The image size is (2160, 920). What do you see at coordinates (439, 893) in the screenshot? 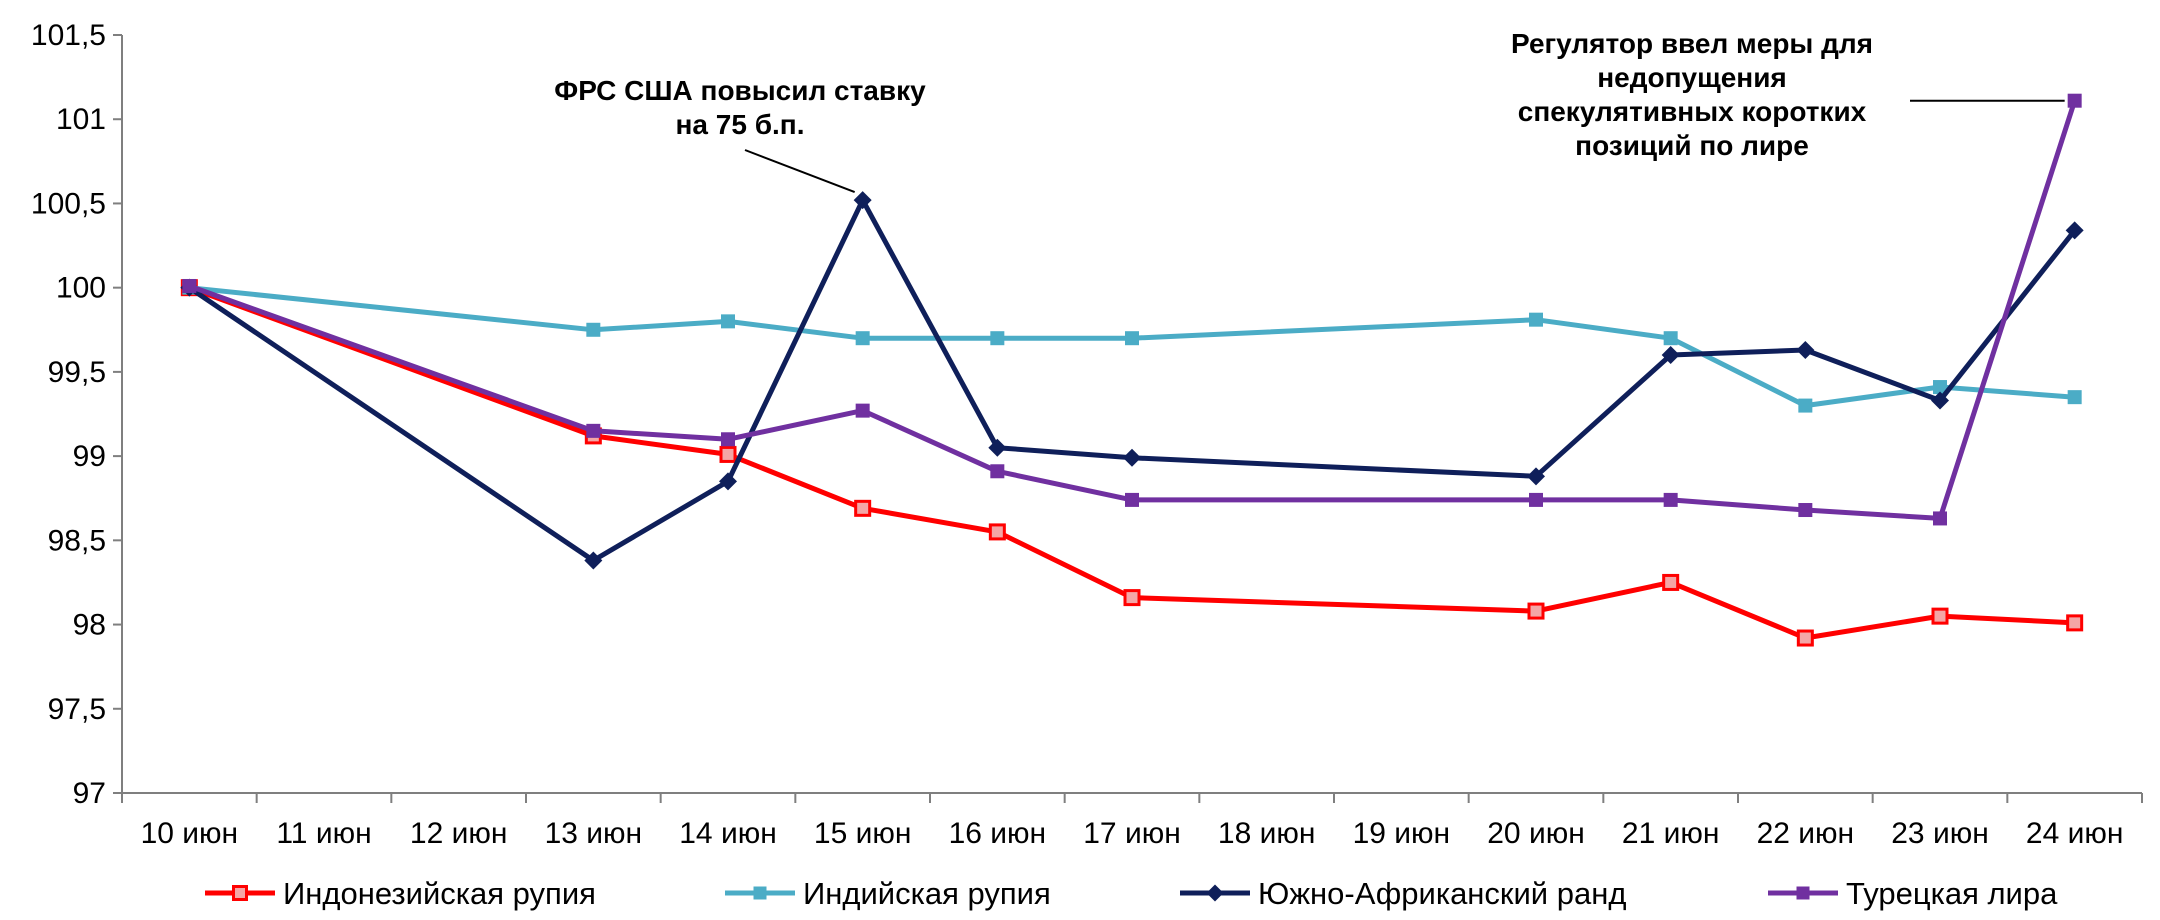
I see `legend-label: Индонезийская рупия` at bounding box center [439, 893].